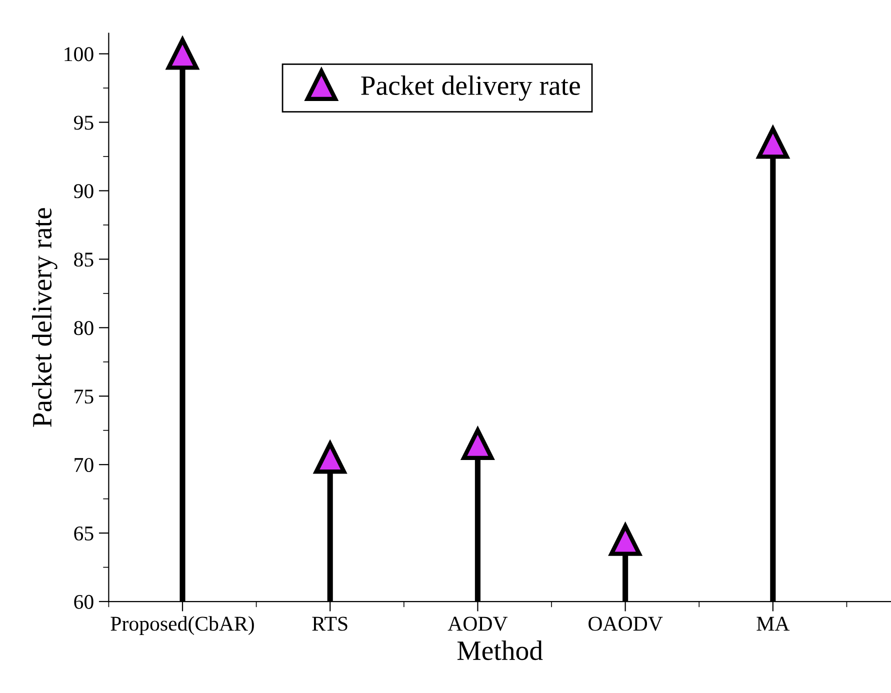  I want to click on y-tick-label: 65, so click(84, 533).